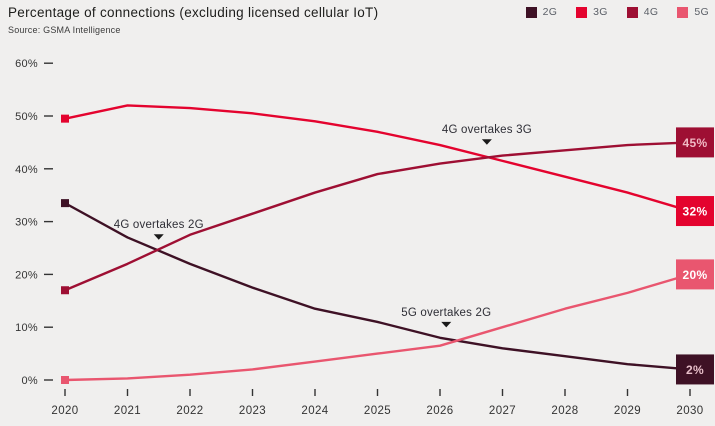 This screenshot has height=426, width=715. I want to click on annotation-text-2: 5G overtakes 2G, so click(446, 313).